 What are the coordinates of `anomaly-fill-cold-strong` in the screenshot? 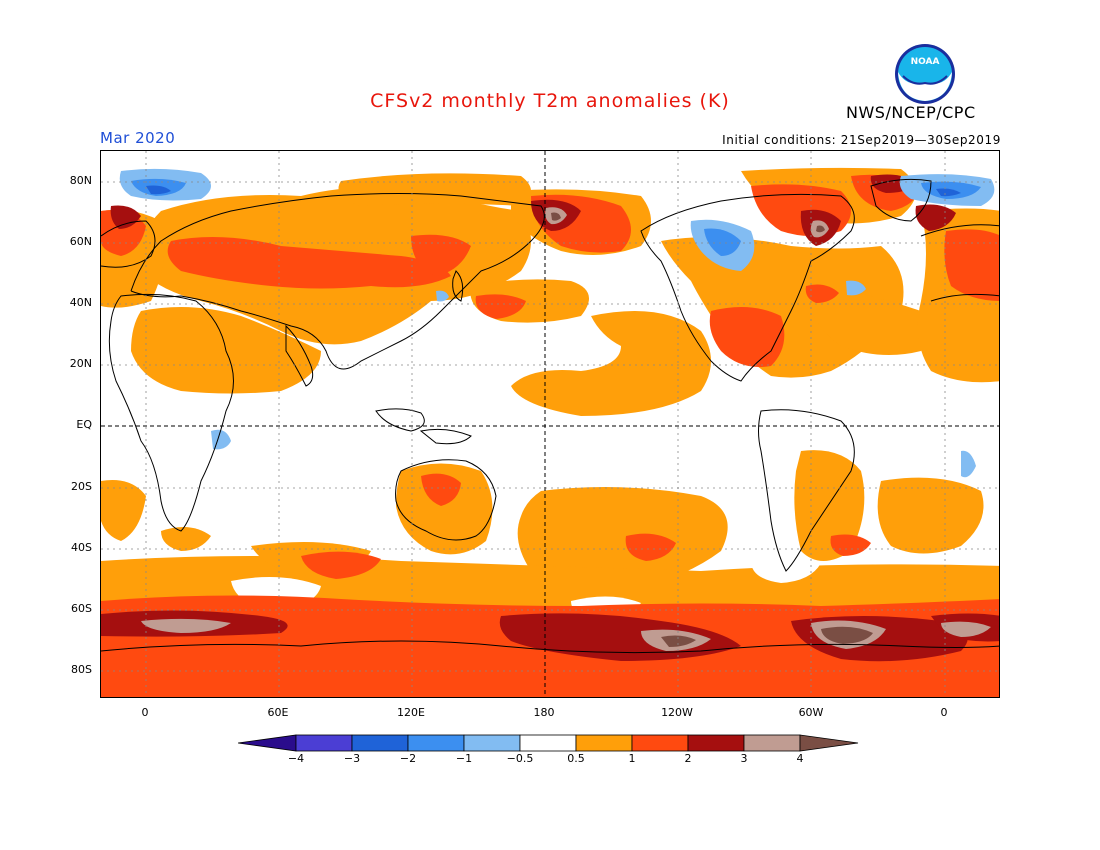 It's located at (553, 191).